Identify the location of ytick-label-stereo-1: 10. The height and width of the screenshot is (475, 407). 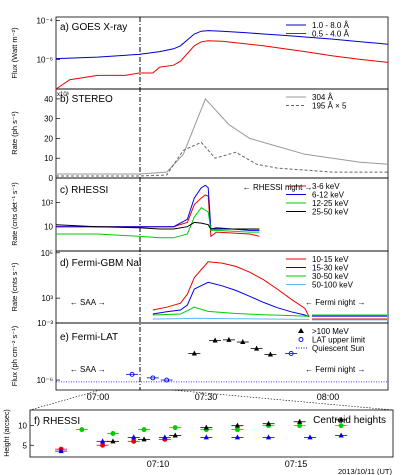
(48, 158).